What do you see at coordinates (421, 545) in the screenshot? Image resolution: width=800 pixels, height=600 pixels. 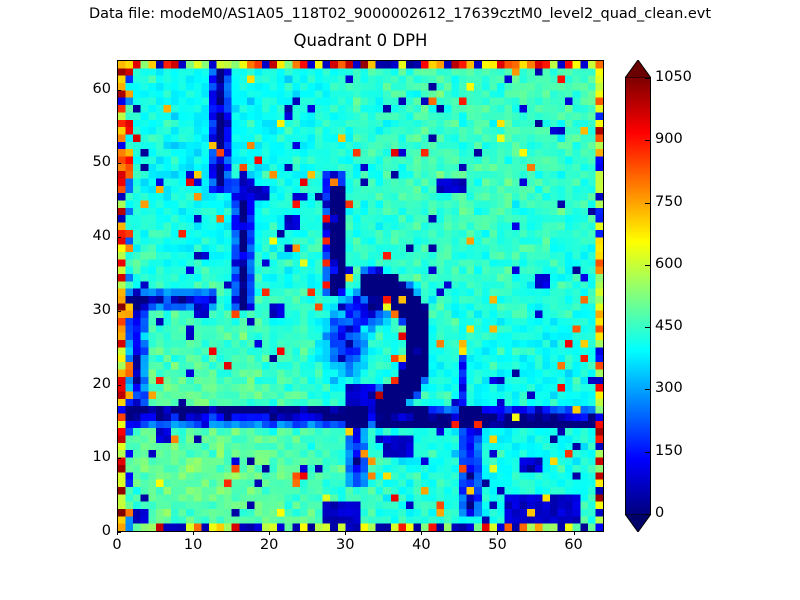 I see `x-tick-label: 40` at bounding box center [421, 545].